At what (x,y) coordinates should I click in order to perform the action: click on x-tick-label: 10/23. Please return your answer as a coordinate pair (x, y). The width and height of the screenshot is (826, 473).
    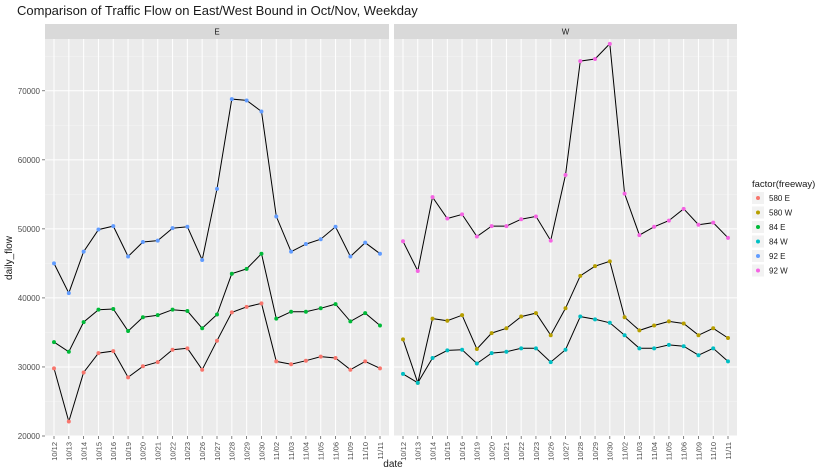
    Looking at the image, I should click on (187, 451).